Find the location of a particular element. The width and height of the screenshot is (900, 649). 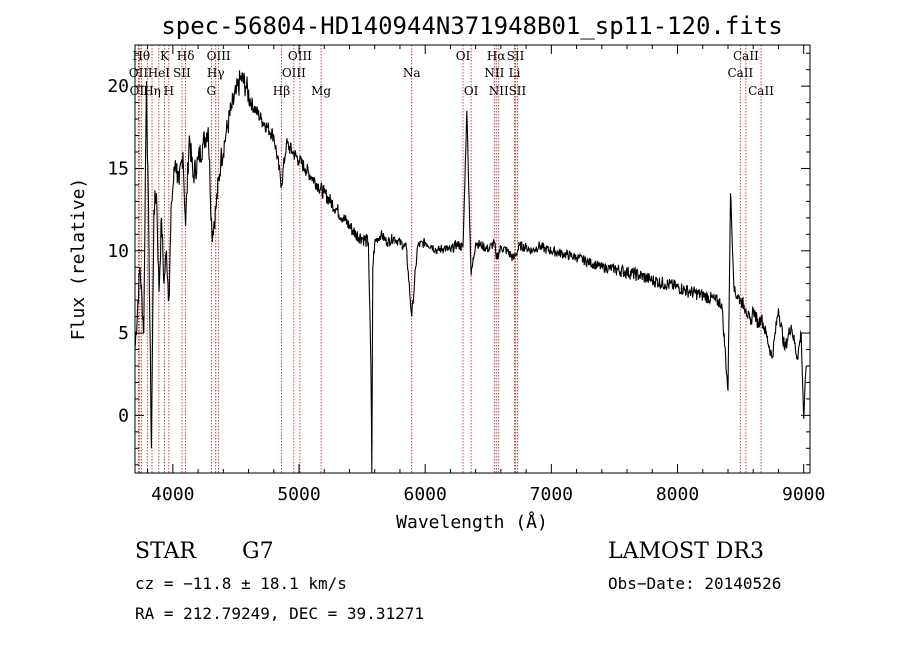

line-marker-label-22: NII is located at coordinates (499, 91).